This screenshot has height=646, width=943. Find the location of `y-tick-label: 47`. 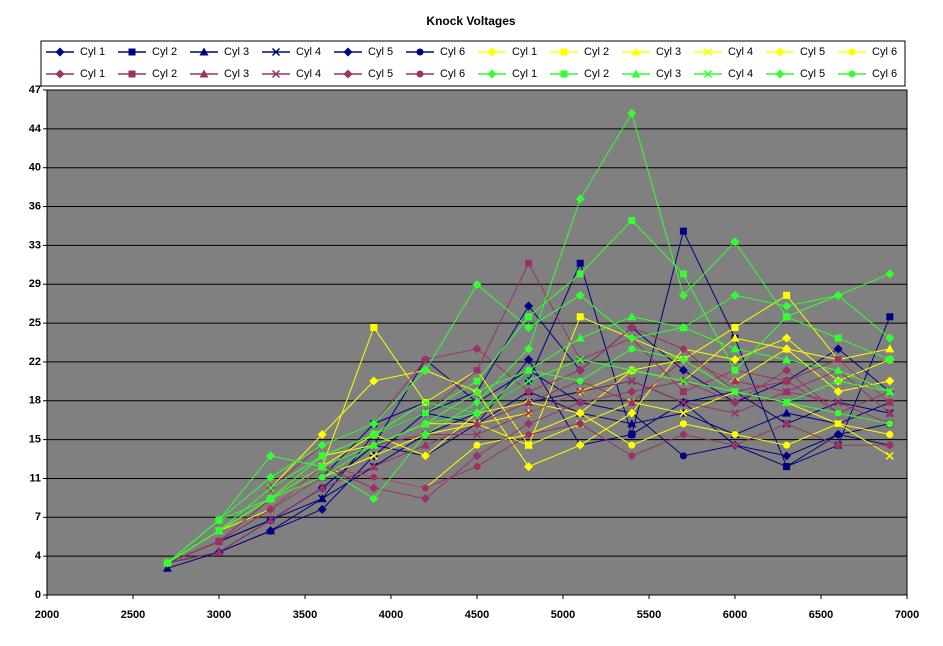

y-tick-label: 47 is located at coordinates (35, 90).